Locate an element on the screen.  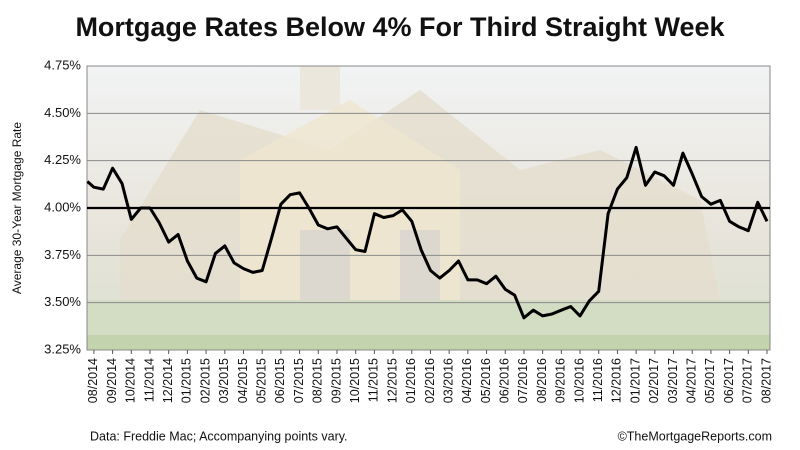
x-tick-label: 02/2015 is located at coordinates (205, 380).